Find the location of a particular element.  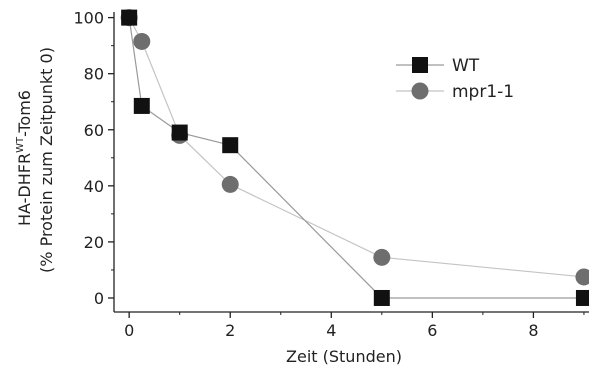

y-tick-label: 80 is located at coordinates (94, 74).